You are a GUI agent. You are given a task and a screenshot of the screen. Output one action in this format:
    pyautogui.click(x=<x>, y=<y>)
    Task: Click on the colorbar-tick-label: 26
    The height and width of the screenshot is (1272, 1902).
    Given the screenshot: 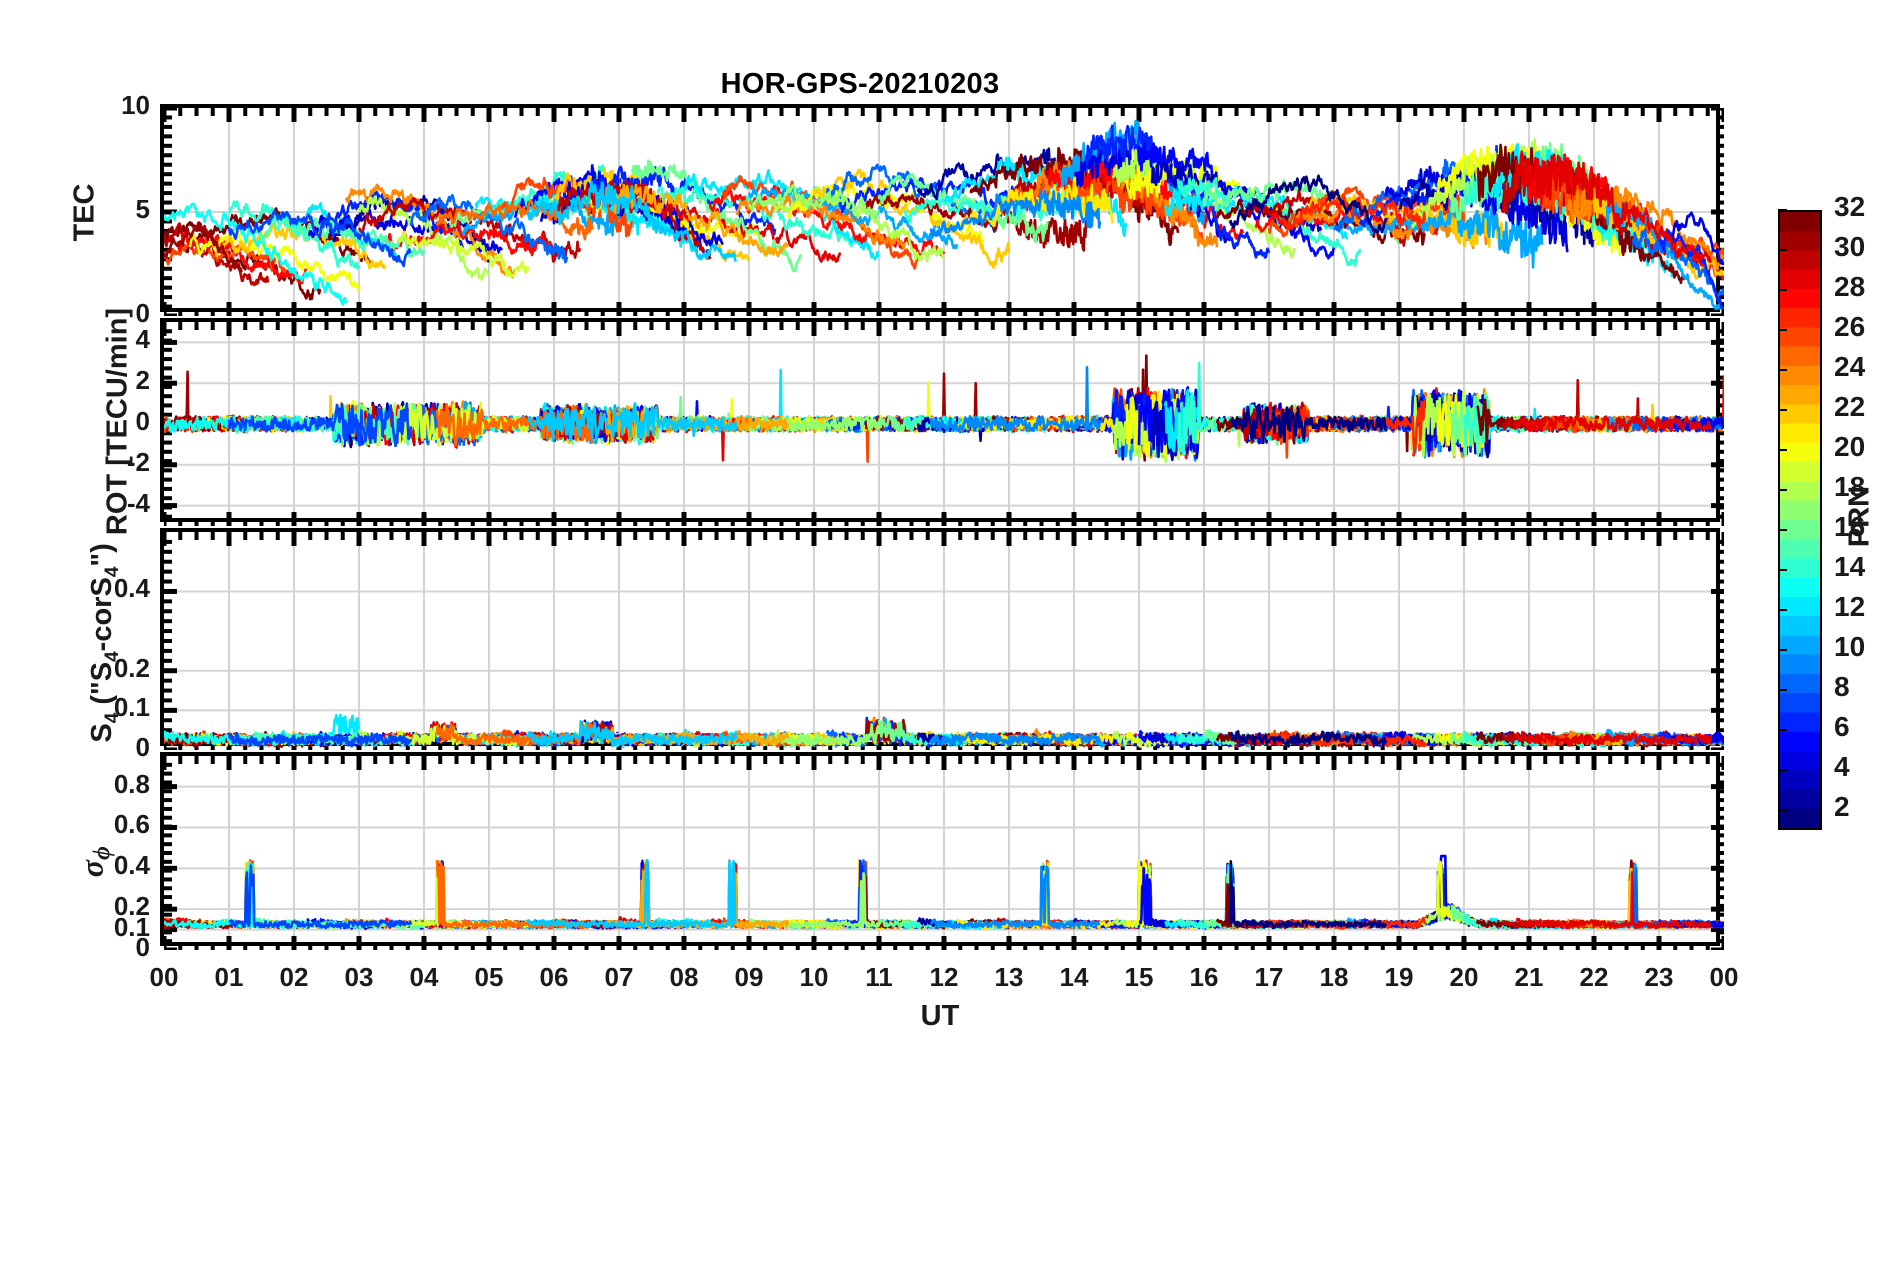 What is the action you would take?
    pyautogui.click(x=1850, y=326)
    